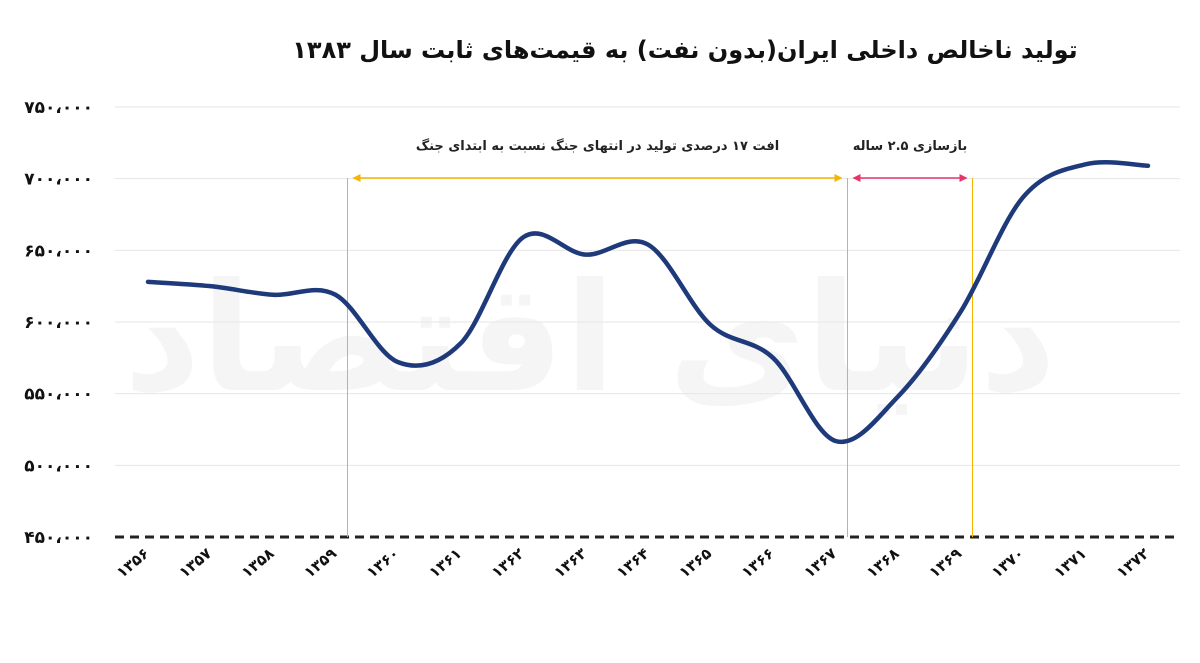  Describe the element at coordinates (945, 562) in the screenshot. I see `x-tick-label: ۱۳۶۹` at that location.